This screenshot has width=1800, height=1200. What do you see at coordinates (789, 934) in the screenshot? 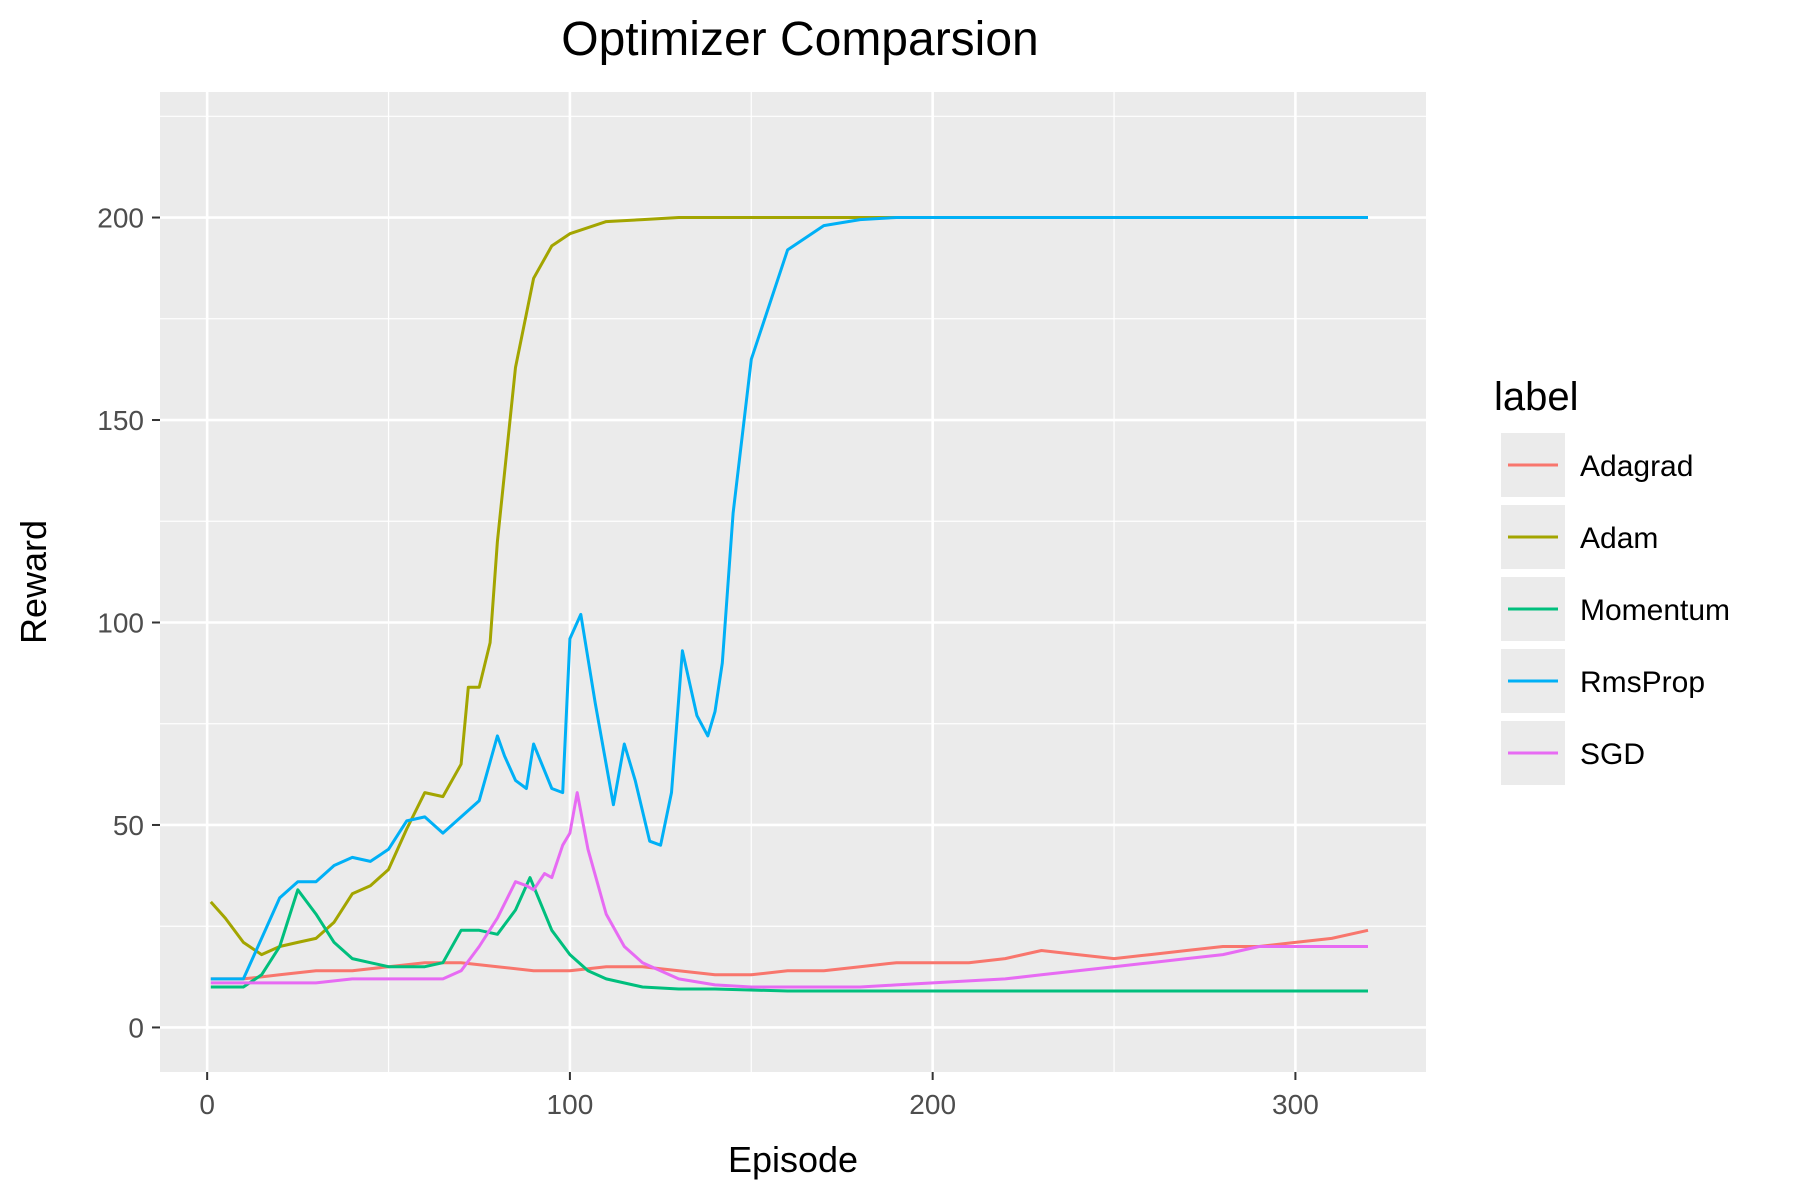
I see `series-line-momentum` at bounding box center [789, 934].